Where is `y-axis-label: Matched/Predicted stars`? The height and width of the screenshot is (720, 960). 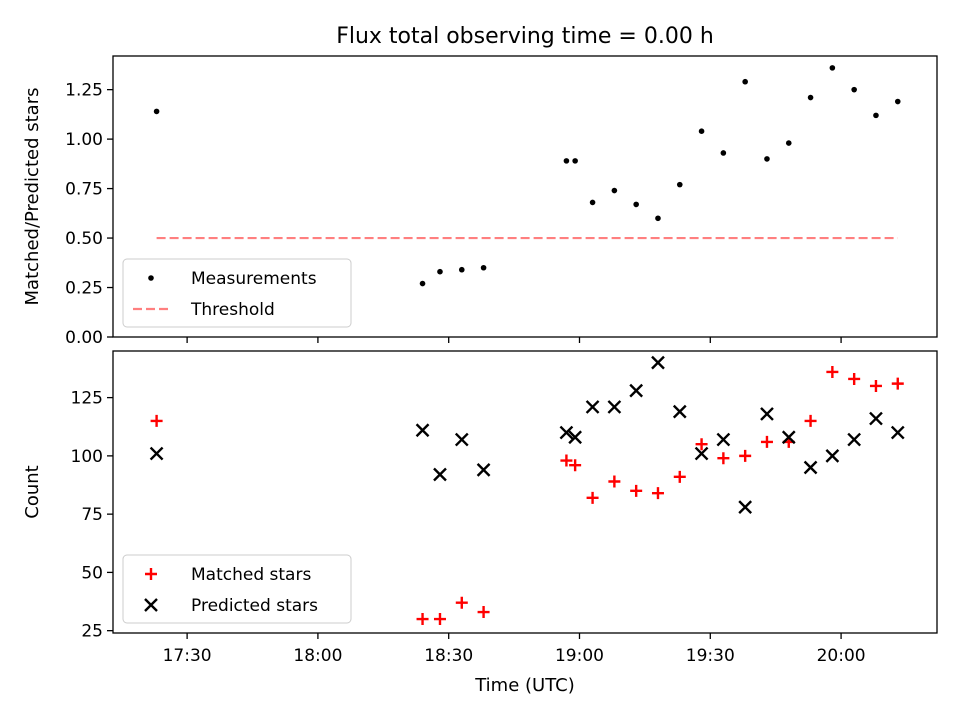 y-axis-label: Matched/Predicted stars is located at coordinates (32, 197).